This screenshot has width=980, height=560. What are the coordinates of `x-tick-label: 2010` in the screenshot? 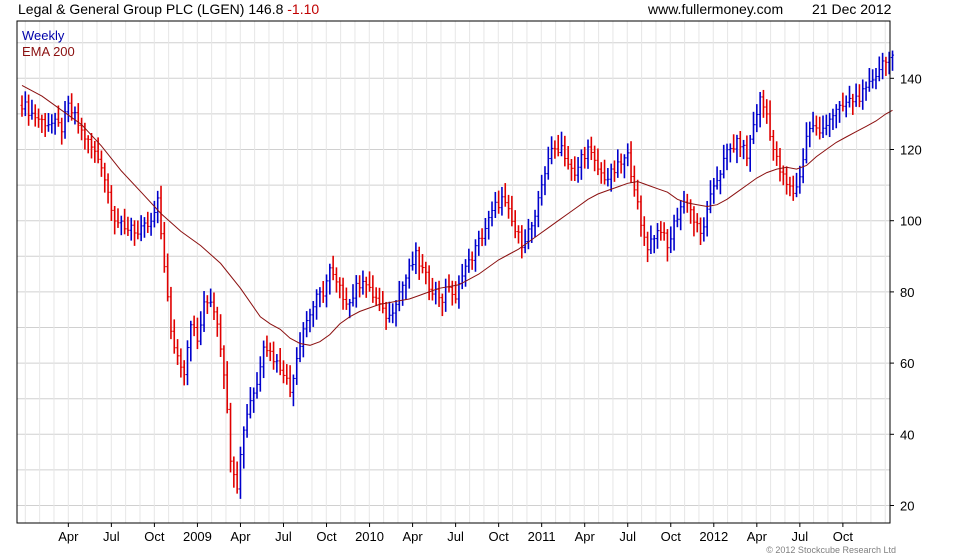 It's located at (369, 536).